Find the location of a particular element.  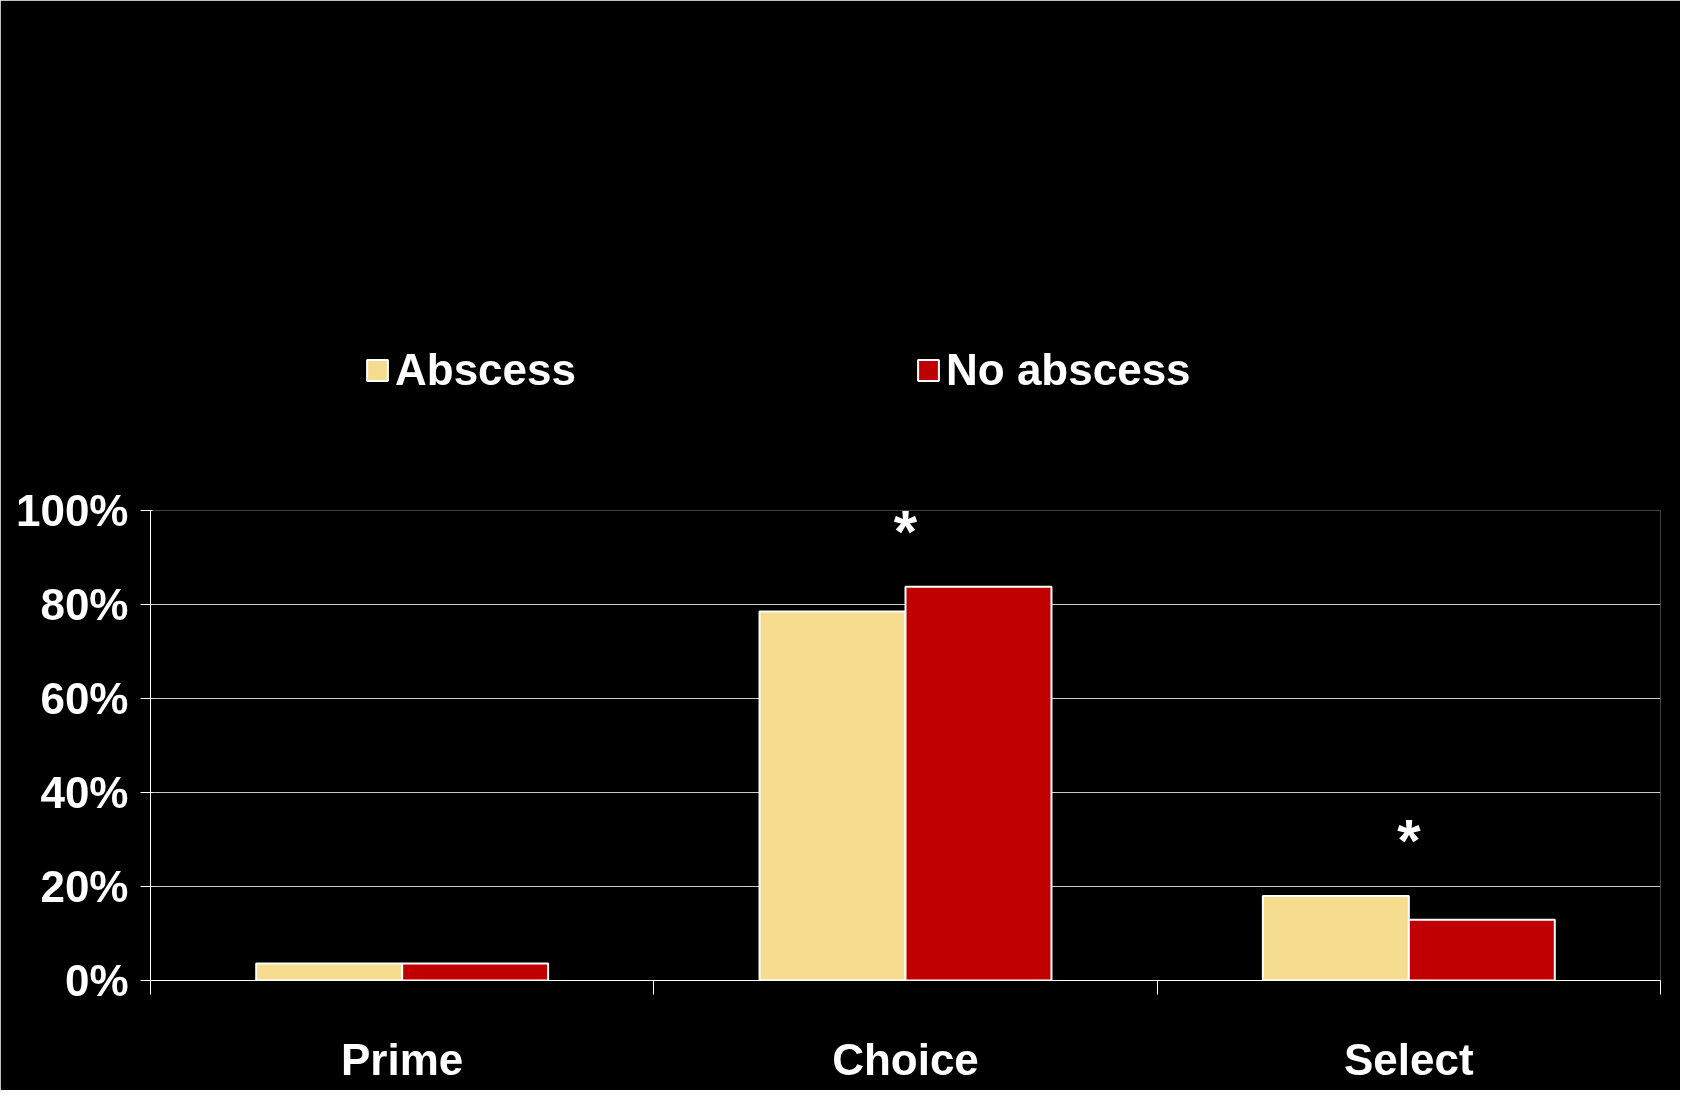

y-tick-label: 0% is located at coordinates (96, 980).